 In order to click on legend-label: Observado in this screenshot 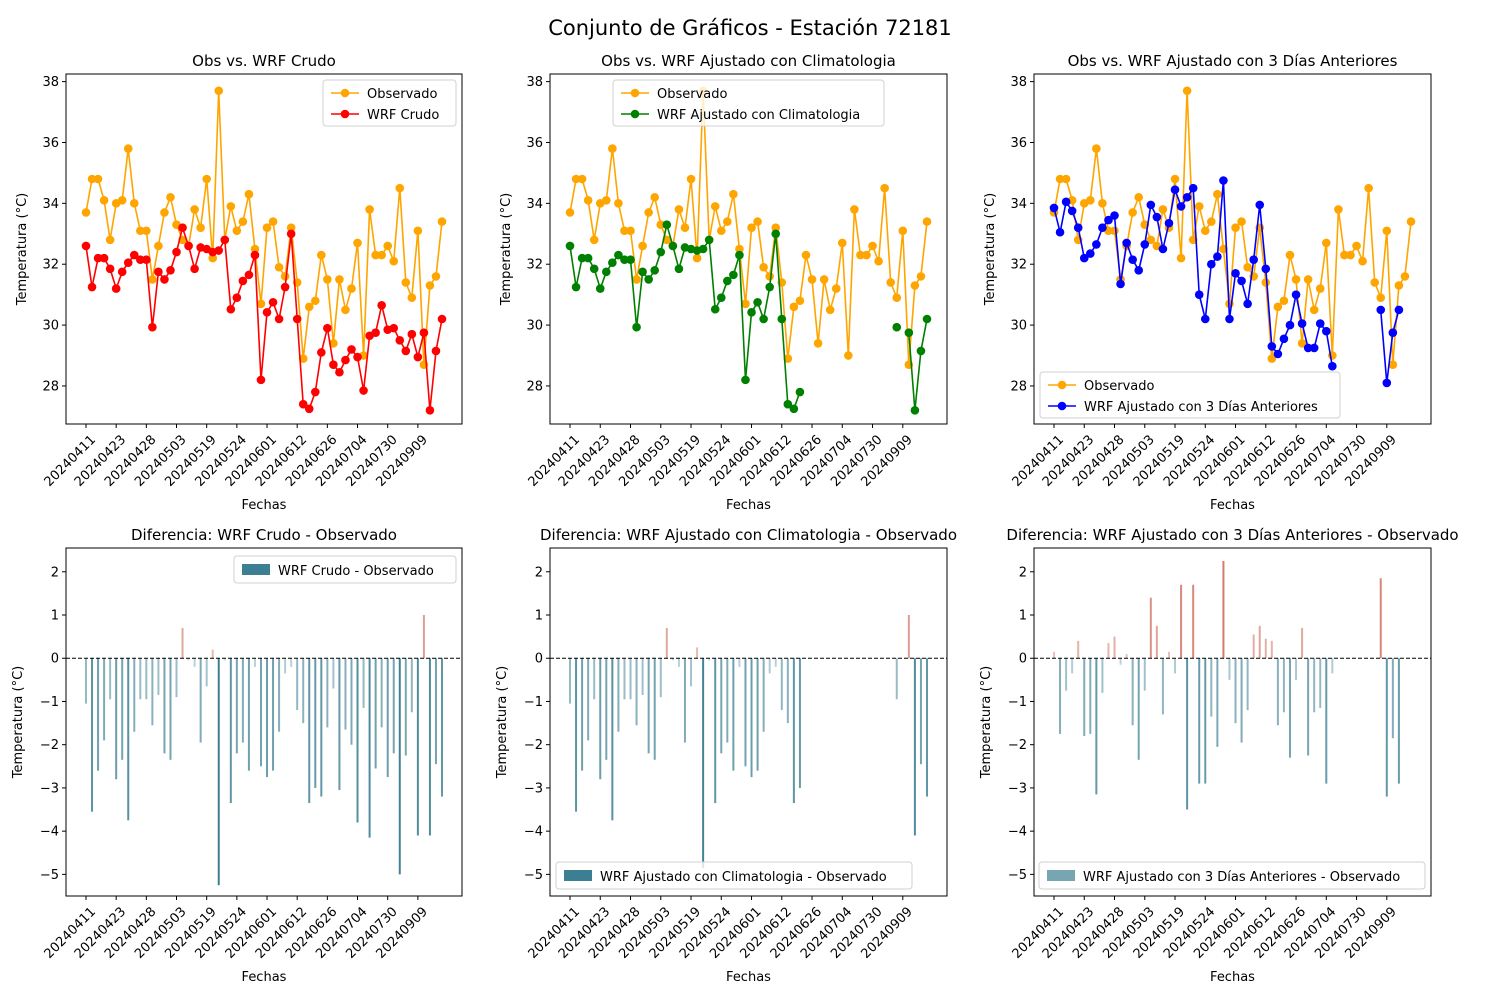, I will do `click(402, 94)`.